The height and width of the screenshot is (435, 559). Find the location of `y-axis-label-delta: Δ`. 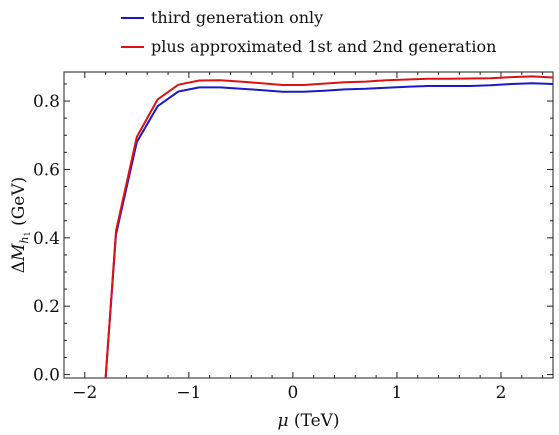

y-axis-label-delta: Δ is located at coordinates (19, 267).